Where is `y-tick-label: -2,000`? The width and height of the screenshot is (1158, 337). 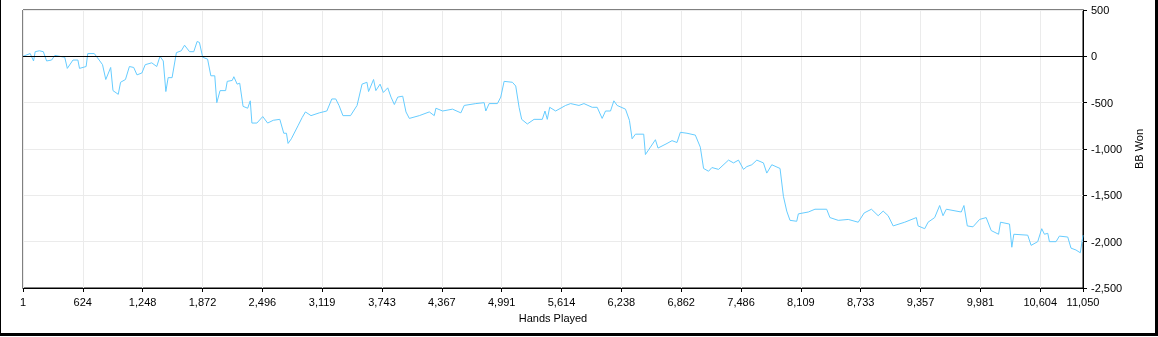
y-tick-label: -2,000 is located at coordinates (1107, 241).